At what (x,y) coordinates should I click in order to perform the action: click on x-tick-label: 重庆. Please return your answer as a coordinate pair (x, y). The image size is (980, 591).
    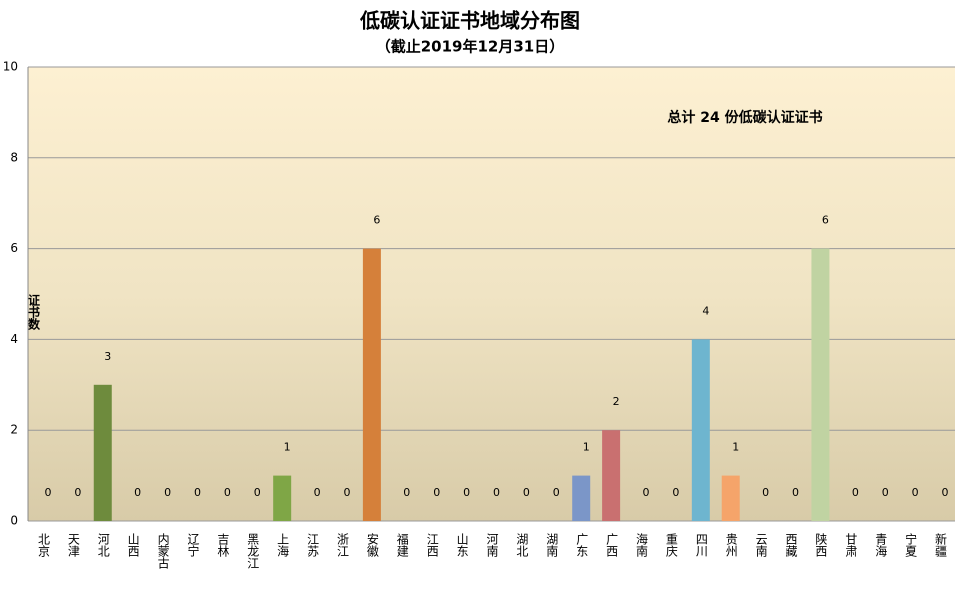
    Looking at the image, I should click on (671, 545).